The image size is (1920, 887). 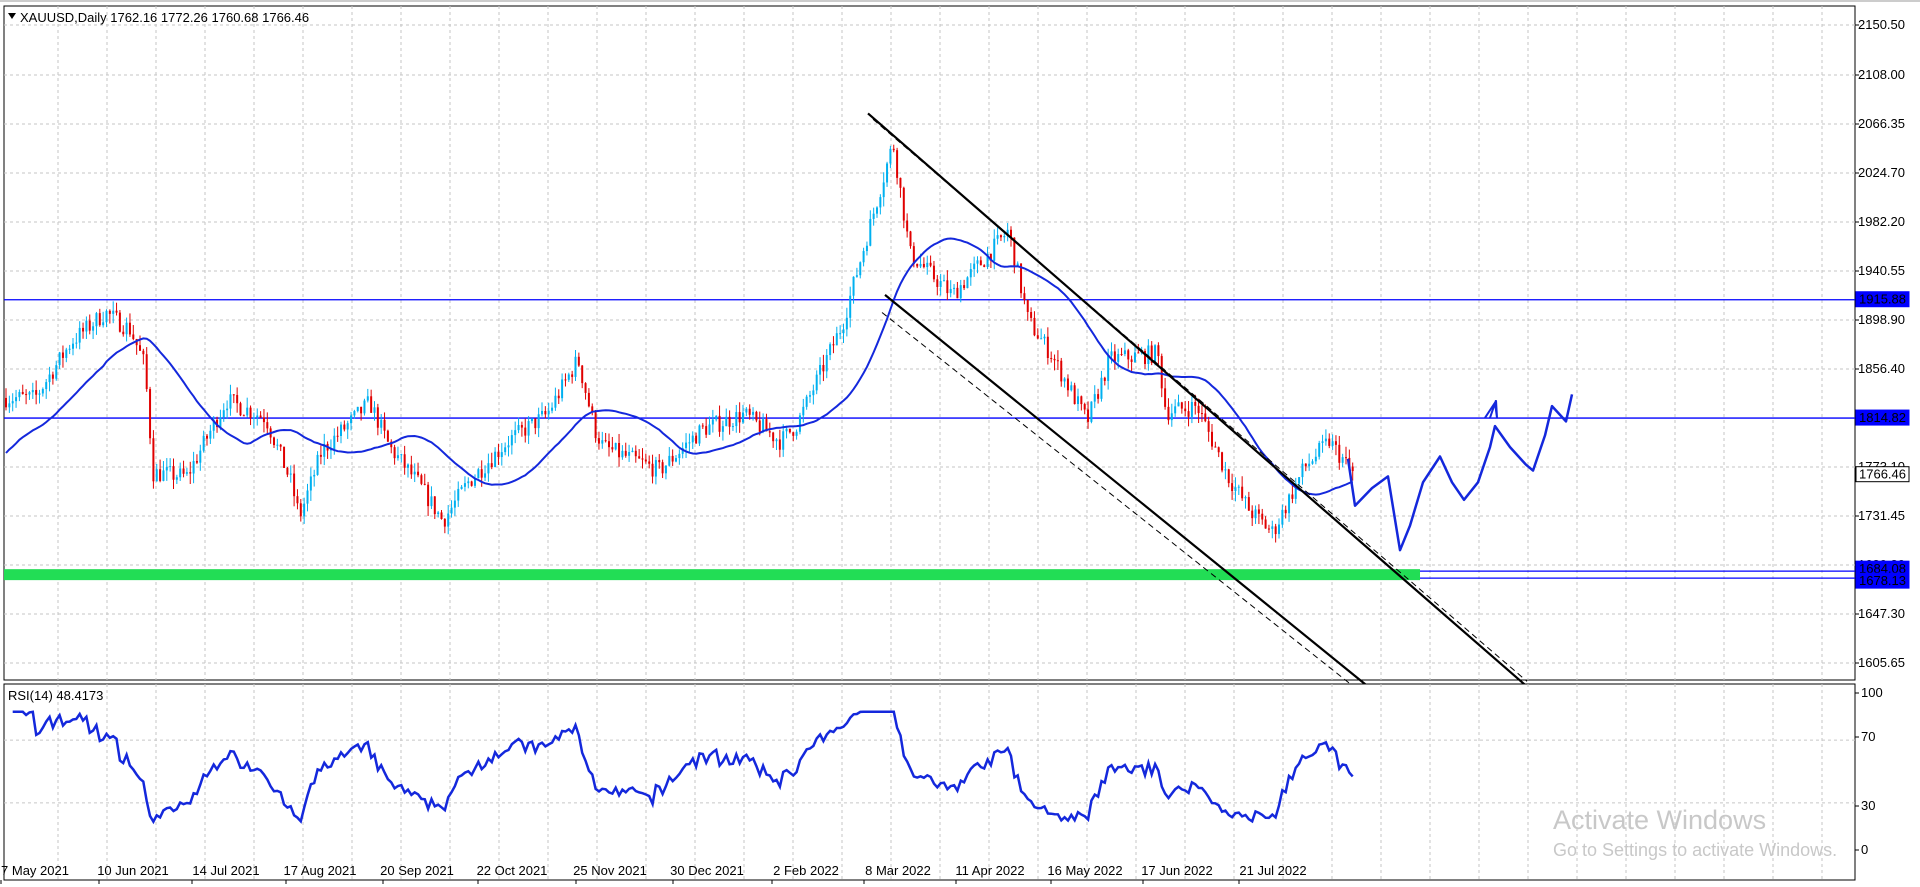 What do you see at coordinates (1881, 172) in the screenshot?
I see `price-tick-label: 2024.70` at bounding box center [1881, 172].